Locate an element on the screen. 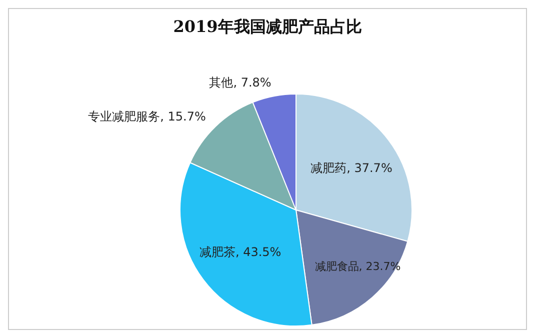 This screenshot has width=533, height=336. slice-label: 减肥茶, 43.5% is located at coordinates (240, 251).